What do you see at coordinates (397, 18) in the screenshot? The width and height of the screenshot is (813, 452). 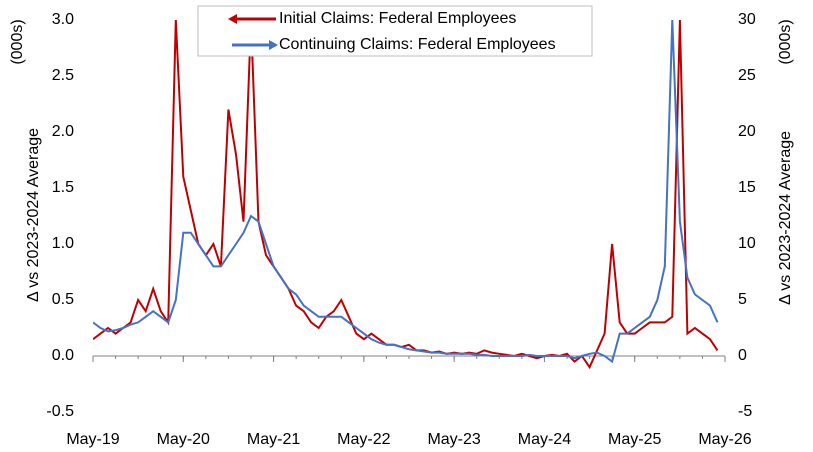 I see `legend-label: Initial Claims: Federal Employees` at bounding box center [397, 18].